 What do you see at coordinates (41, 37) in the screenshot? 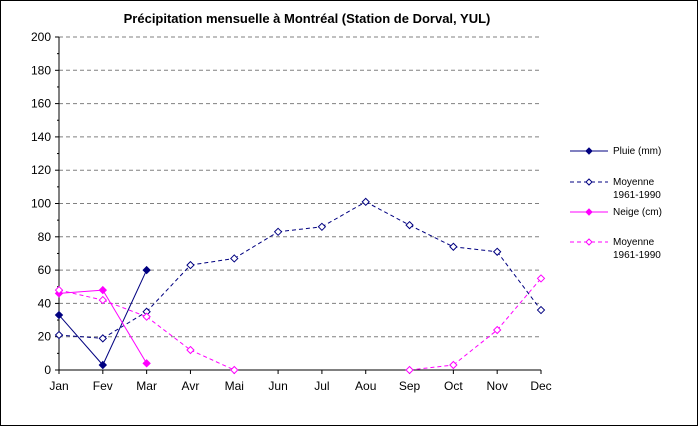
I see `y-tick-label: 200` at bounding box center [41, 37].